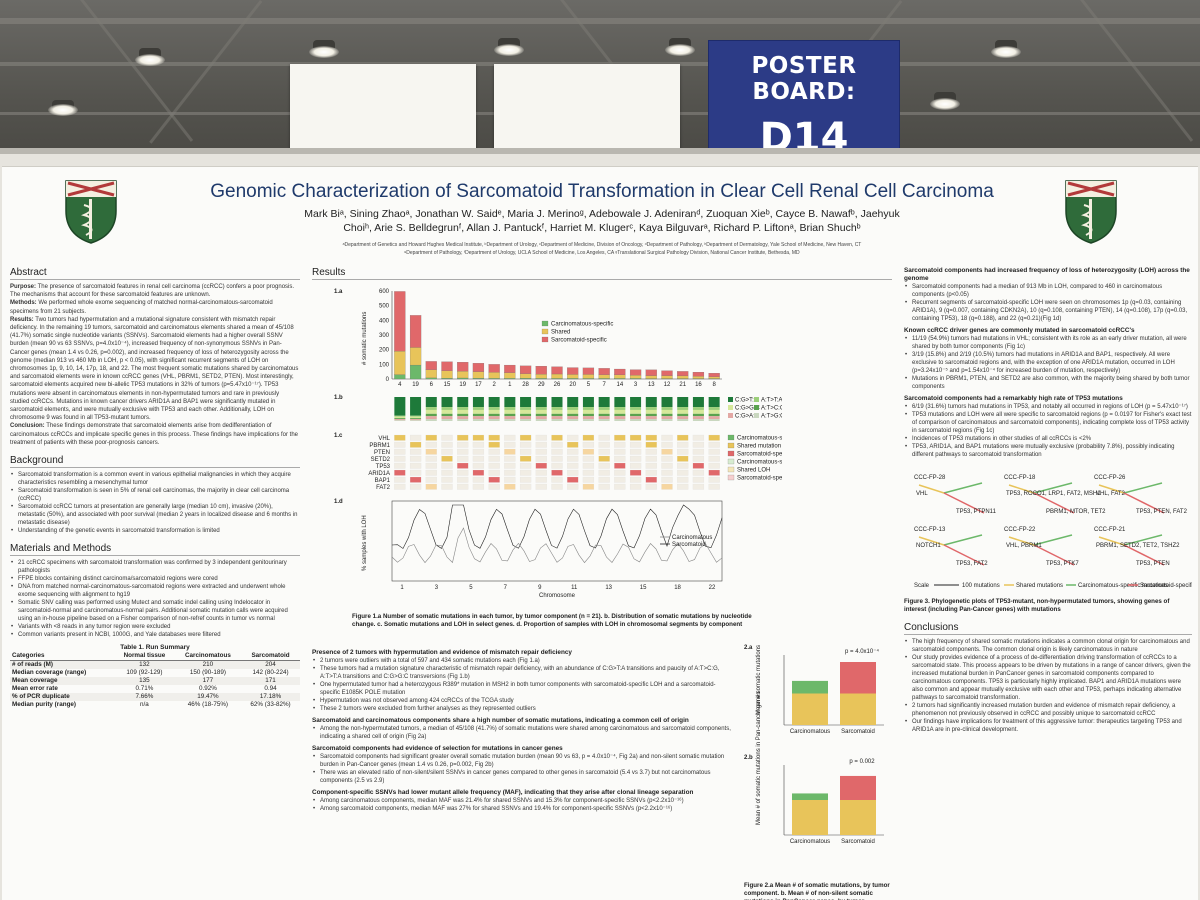  Describe the element at coordinates (928, 546) in the screenshot. I see `tree-gene-label: NOTCH1` at that location.